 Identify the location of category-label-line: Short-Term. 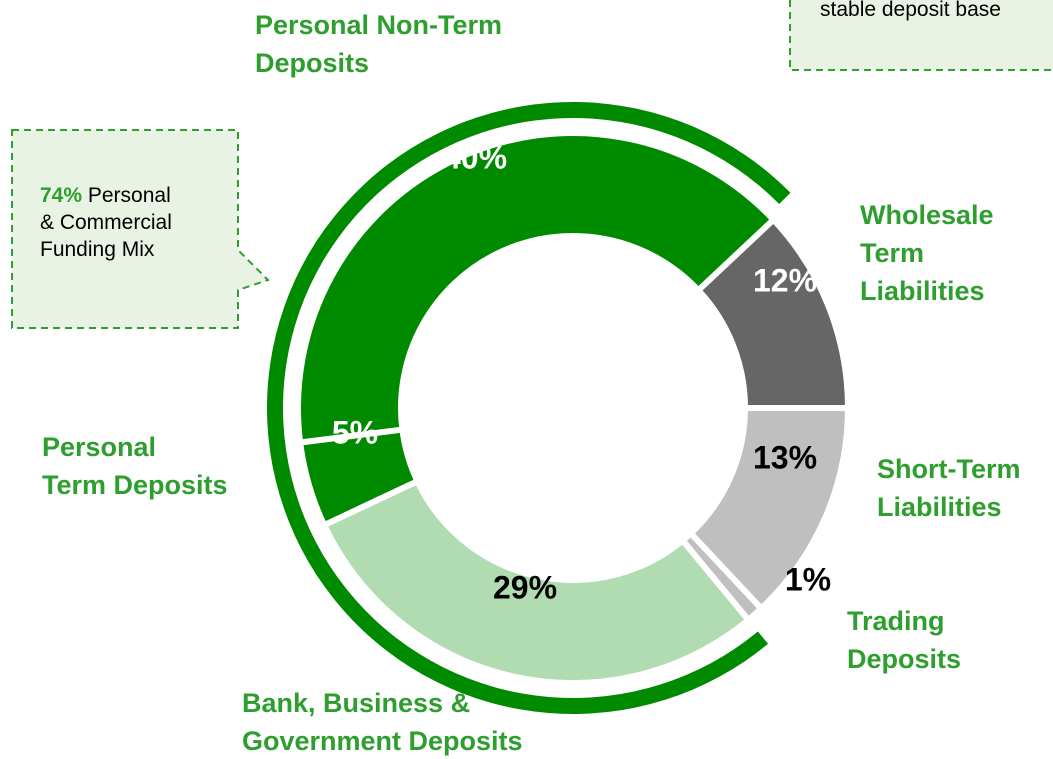
(949, 469).